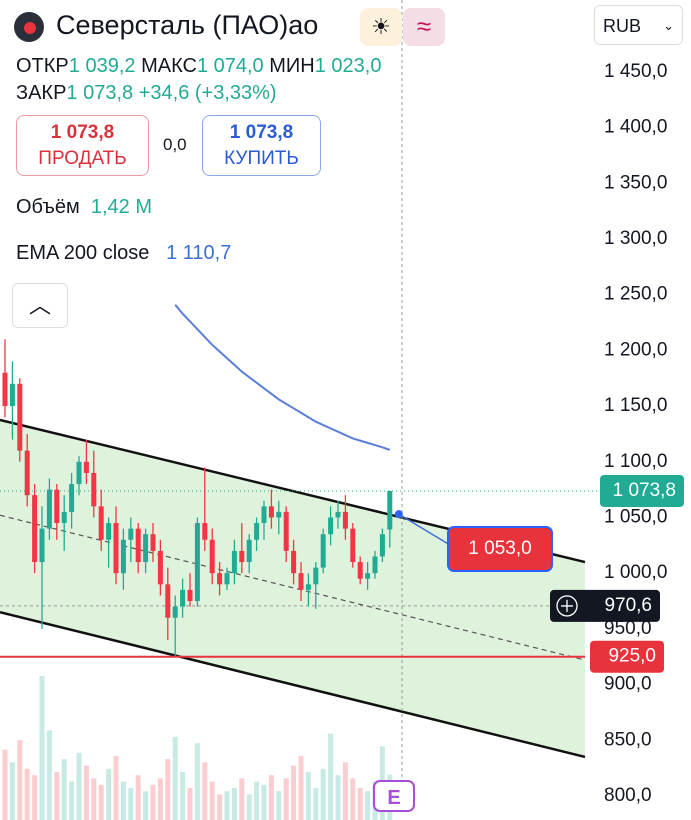 The height and width of the screenshot is (820, 691). I want to click on alert-tag, so click(627, 656).